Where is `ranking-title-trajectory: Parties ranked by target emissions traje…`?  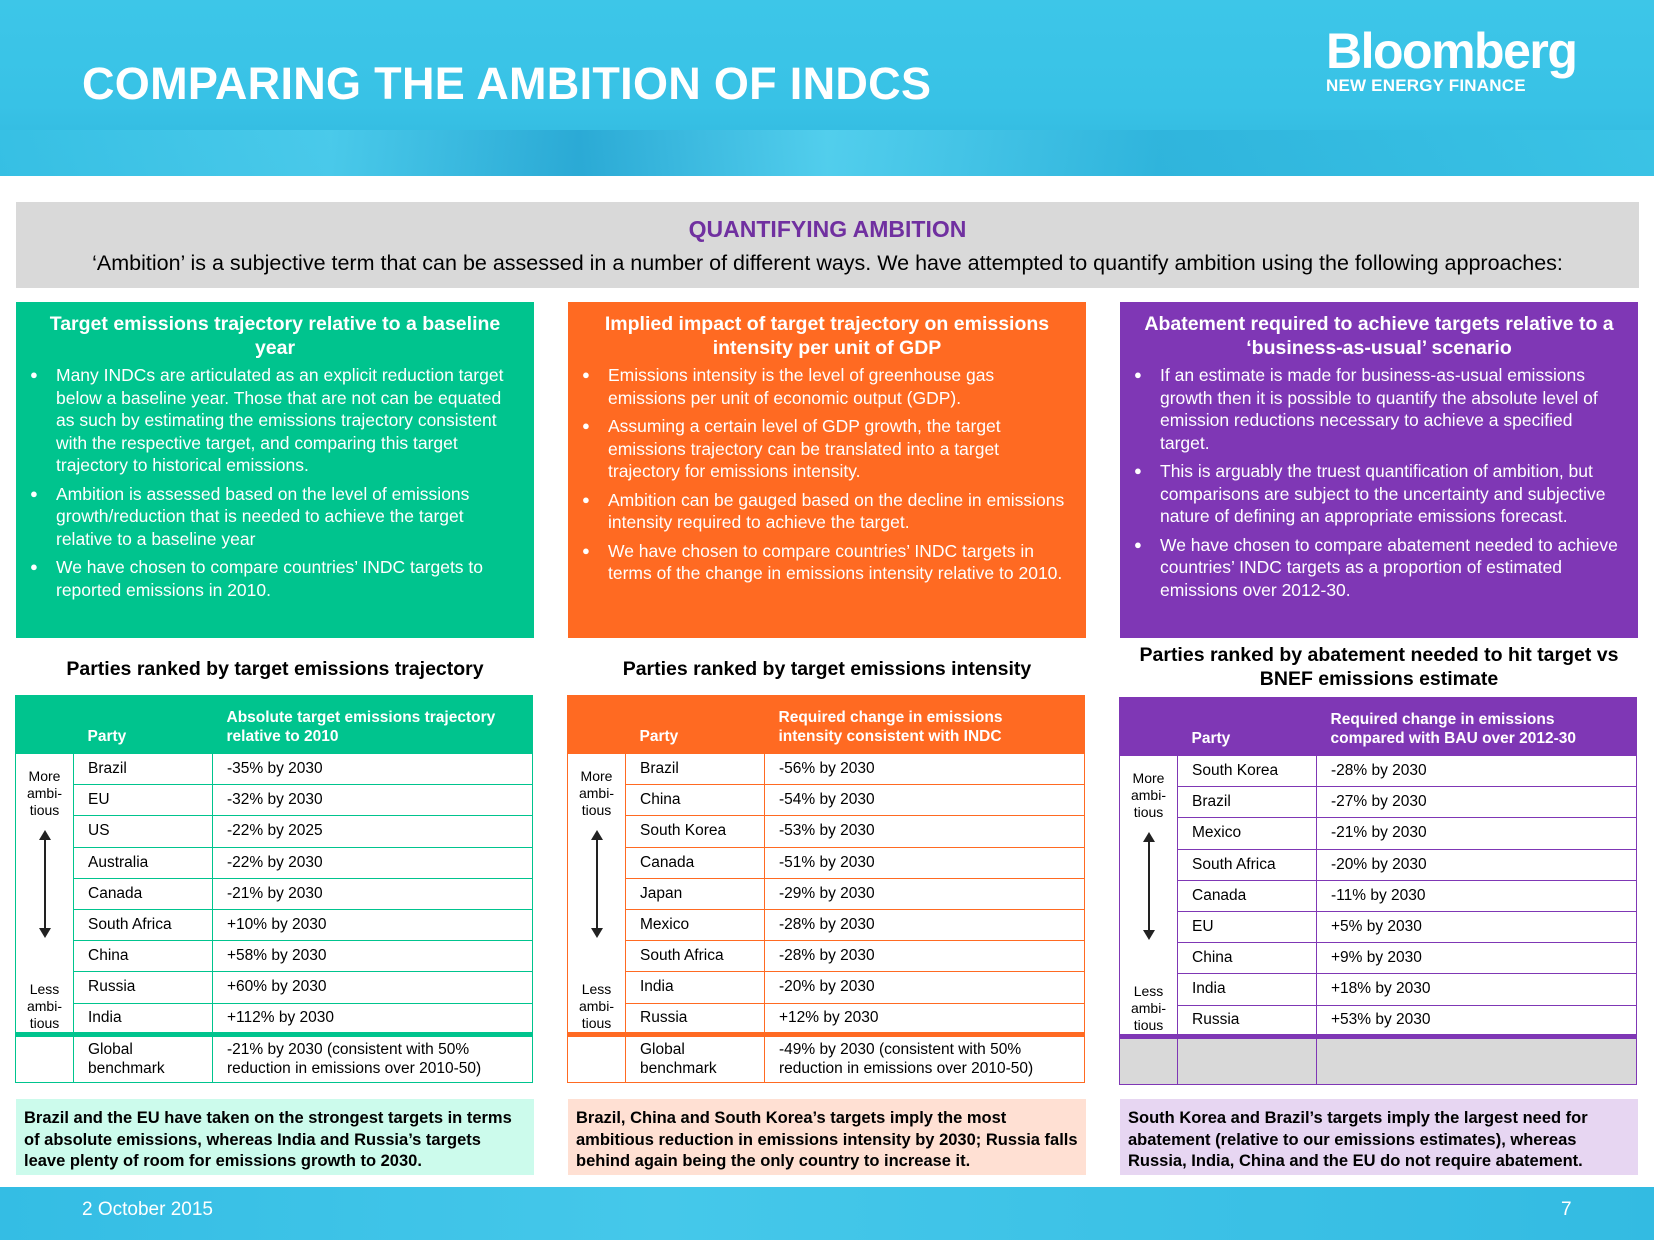
ranking-title-trajectory: Parties ranked by target emissions traje… is located at coordinates (275, 669).